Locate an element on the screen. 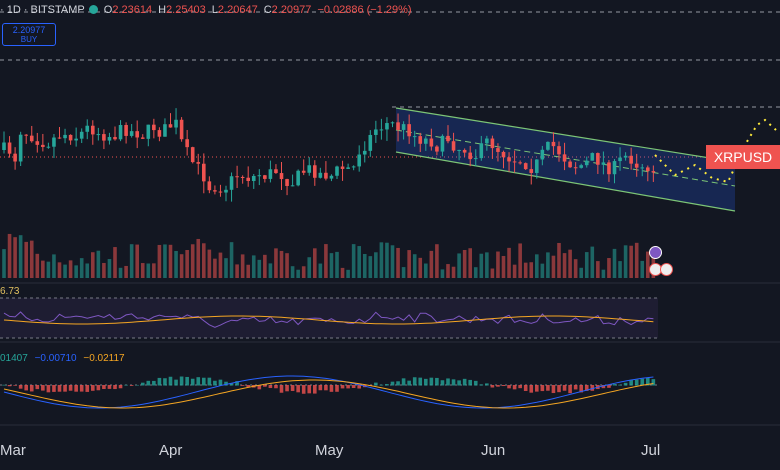 The image size is (780, 470). high-value: 2.25403 is located at coordinates (186, 10).